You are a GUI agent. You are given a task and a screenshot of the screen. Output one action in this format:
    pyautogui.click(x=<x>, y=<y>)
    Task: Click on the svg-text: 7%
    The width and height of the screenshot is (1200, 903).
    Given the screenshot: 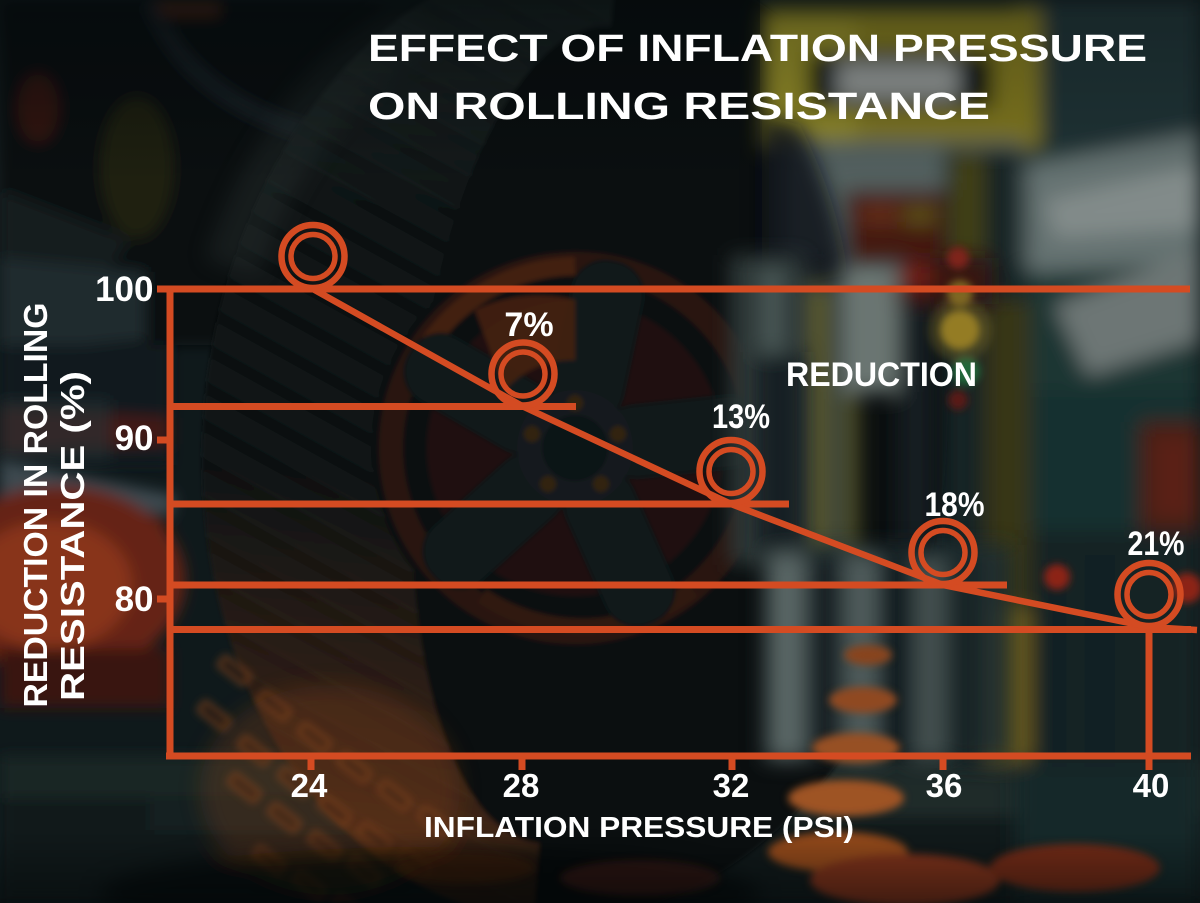 What is the action you would take?
    pyautogui.click(x=528, y=325)
    